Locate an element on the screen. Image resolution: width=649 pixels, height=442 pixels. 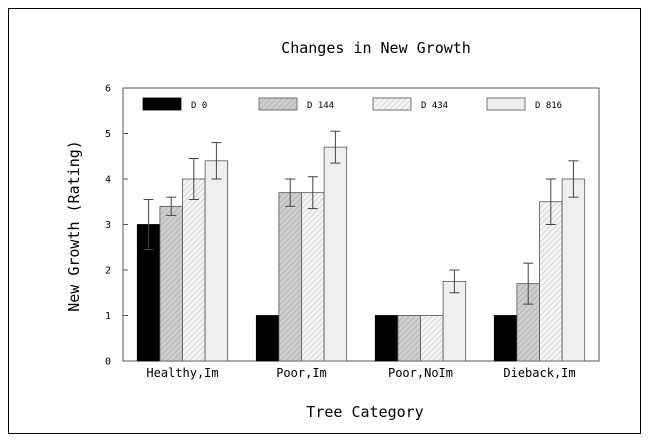
legend-label: D 144 is located at coordinates (320, 106).